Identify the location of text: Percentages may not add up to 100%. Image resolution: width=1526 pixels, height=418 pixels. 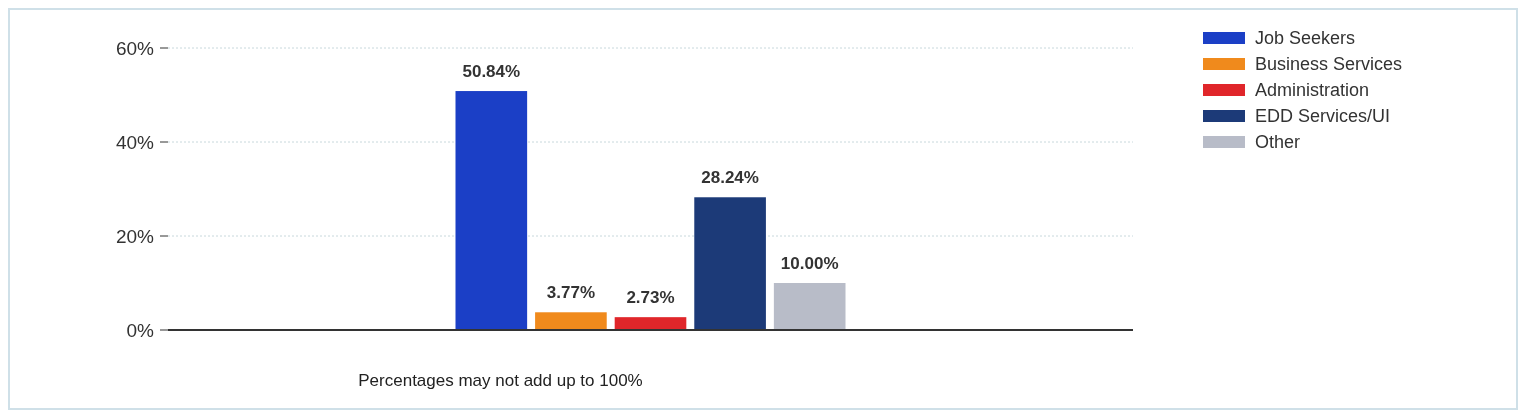
(500, 380).